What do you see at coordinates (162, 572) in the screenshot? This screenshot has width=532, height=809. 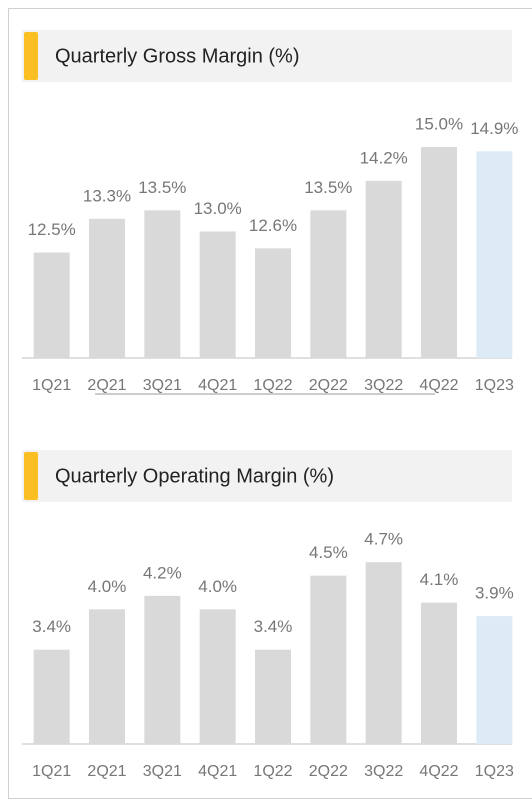 I see `value-label: 4.2%` at bounding box center [162, 572].